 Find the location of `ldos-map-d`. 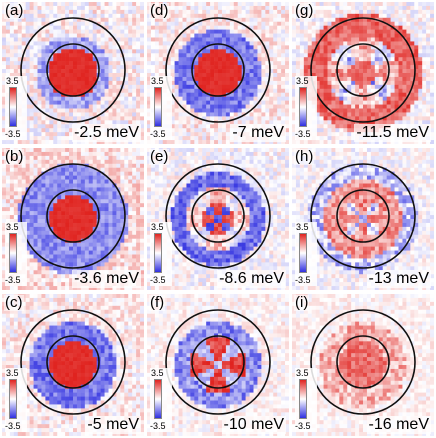

ldos-map-d is located at coordinates (218, 73).